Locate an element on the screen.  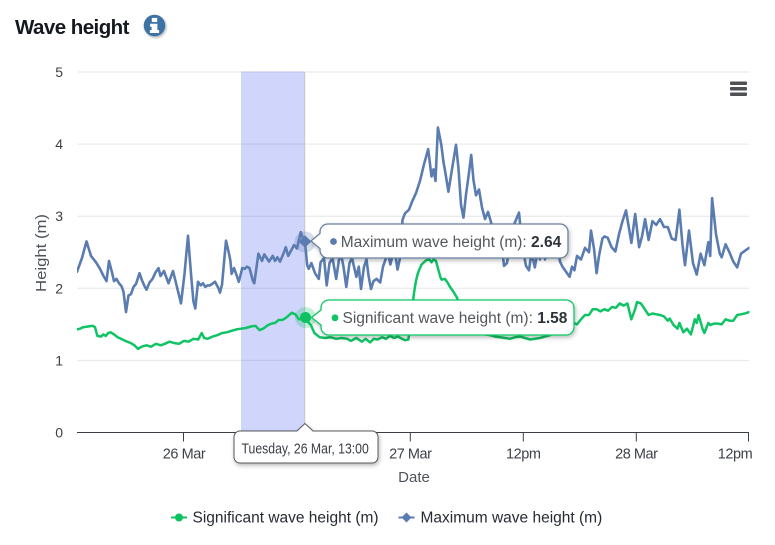
svg-text: Maximum wave height (m) is located at coordinates (512, 518).